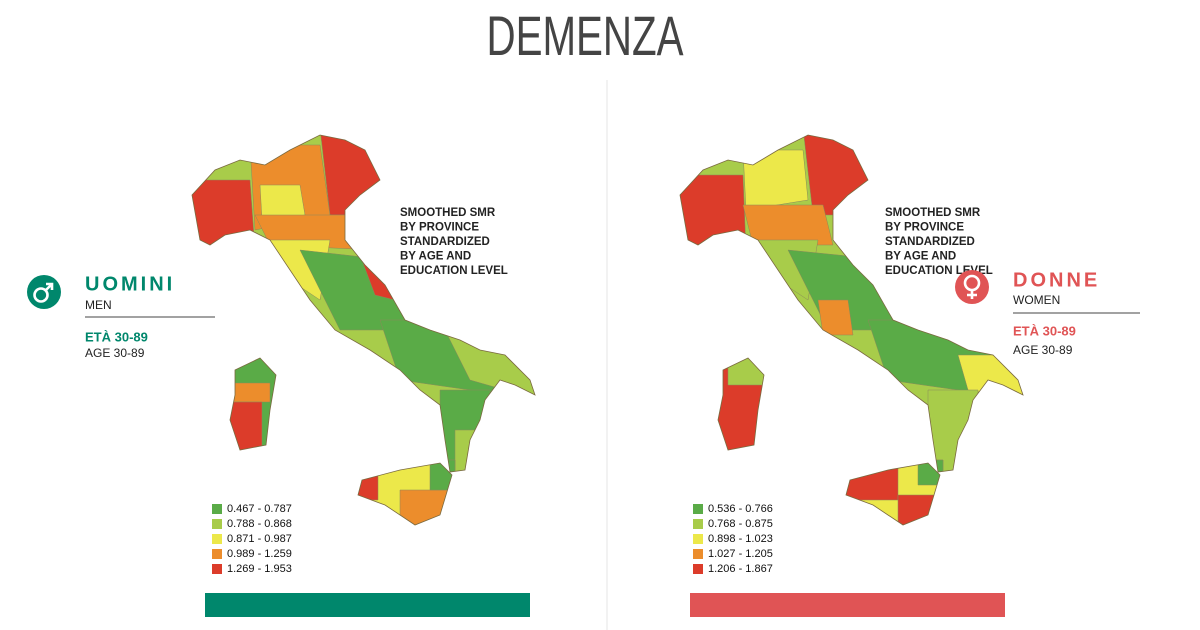 This screenshot has height=630, width=1200. Describe the element at coordinates (1036, 300) in the screenshot. I see `panel-sublabel: WOMEN` at that location.